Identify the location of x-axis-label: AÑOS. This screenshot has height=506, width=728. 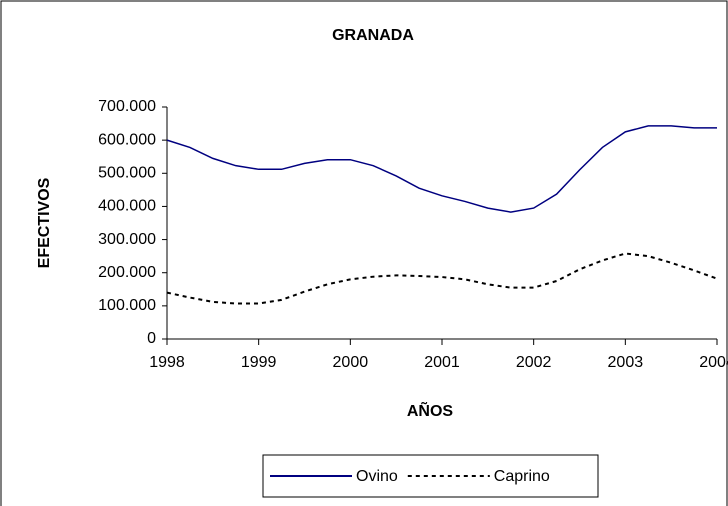
(430, 410).